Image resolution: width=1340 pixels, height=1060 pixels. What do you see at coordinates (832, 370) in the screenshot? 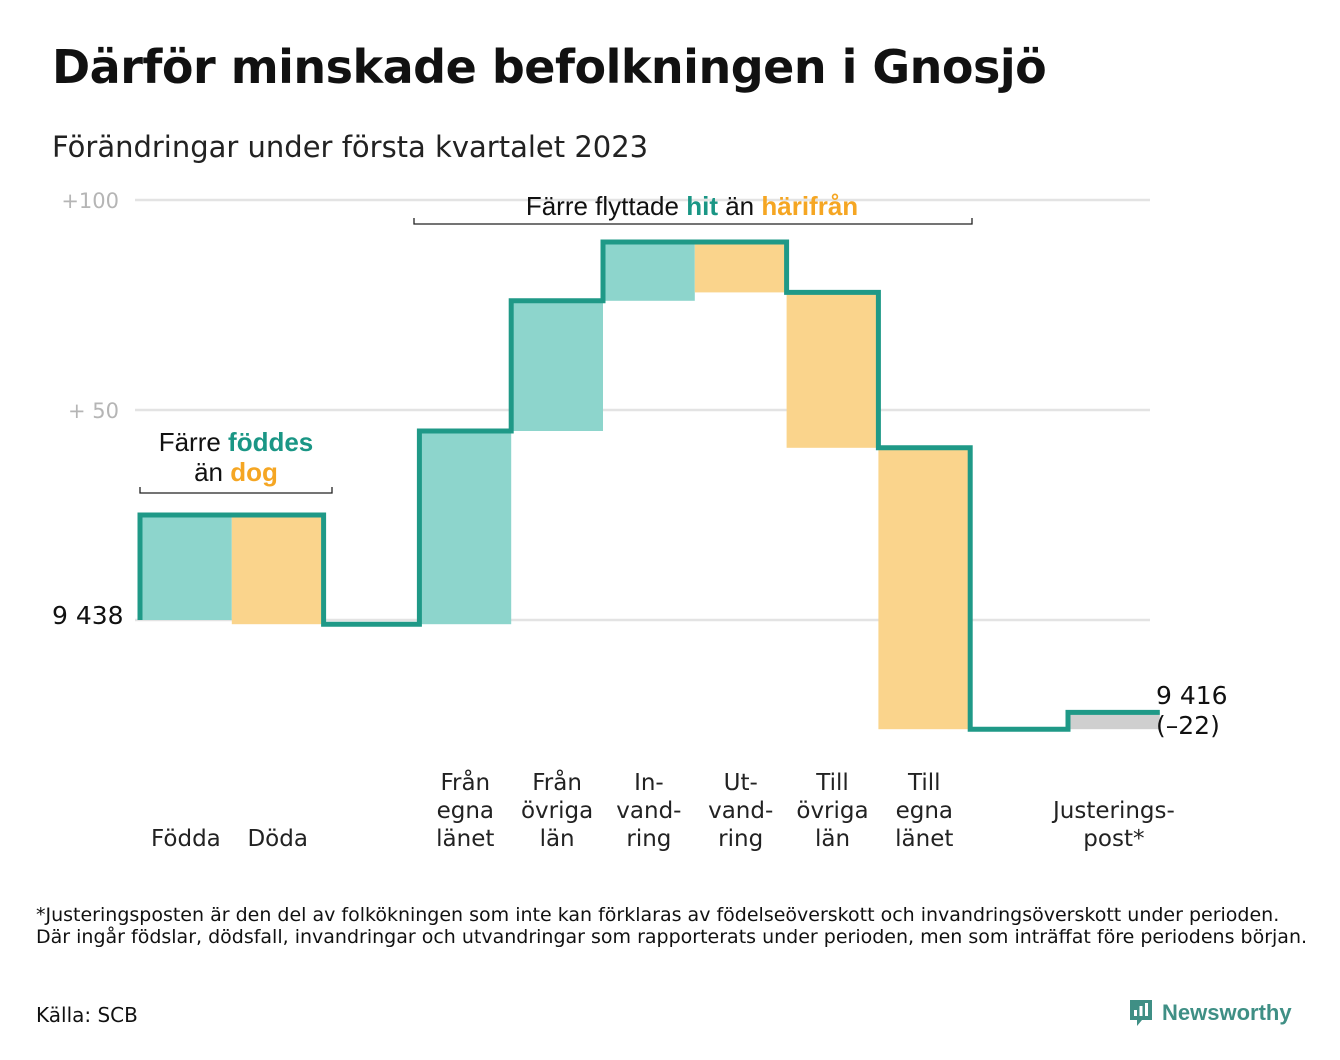
I see `bar-till-ovriga-lan` at bounding box center [832, 370].